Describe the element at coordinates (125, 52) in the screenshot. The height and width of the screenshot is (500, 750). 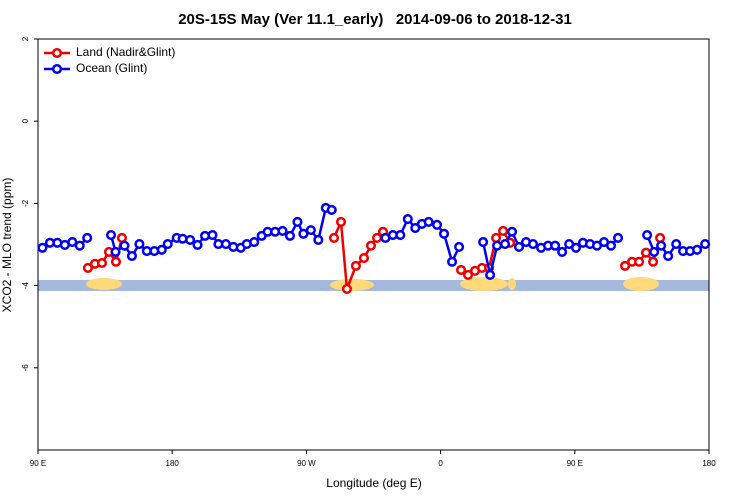
I see `legend-label: Land (Nadir&Glint)` at that location.